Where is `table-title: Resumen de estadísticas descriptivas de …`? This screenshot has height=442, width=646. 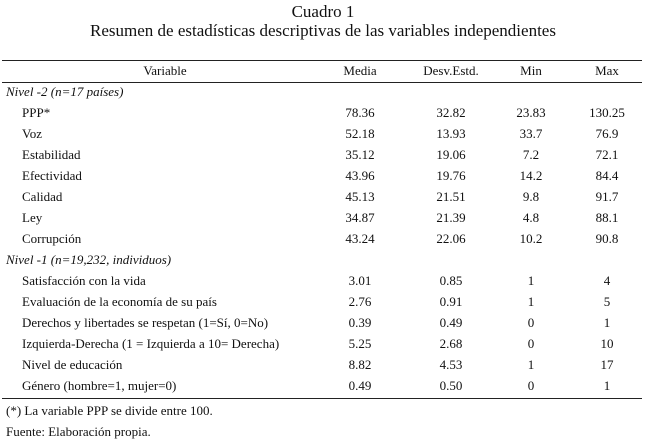 table-title: Resumen de estadísticas descriptivas de … is located at coordinates (323, 30).